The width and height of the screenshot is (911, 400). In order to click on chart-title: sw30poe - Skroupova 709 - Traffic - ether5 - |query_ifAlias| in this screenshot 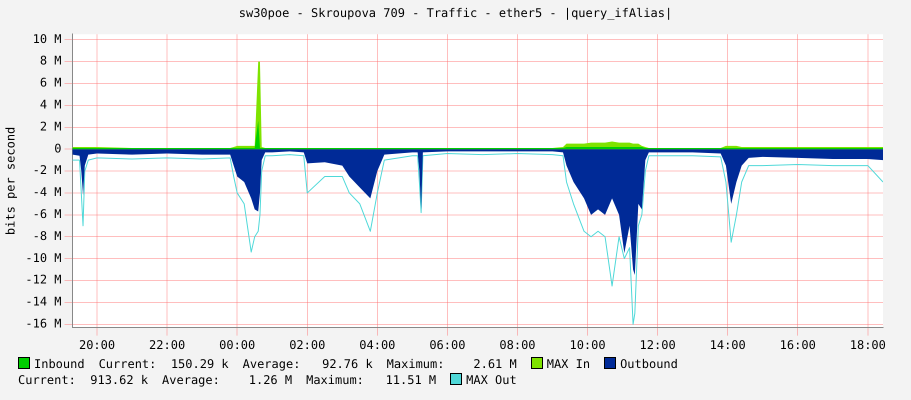, I will do `click(456, 13)`.